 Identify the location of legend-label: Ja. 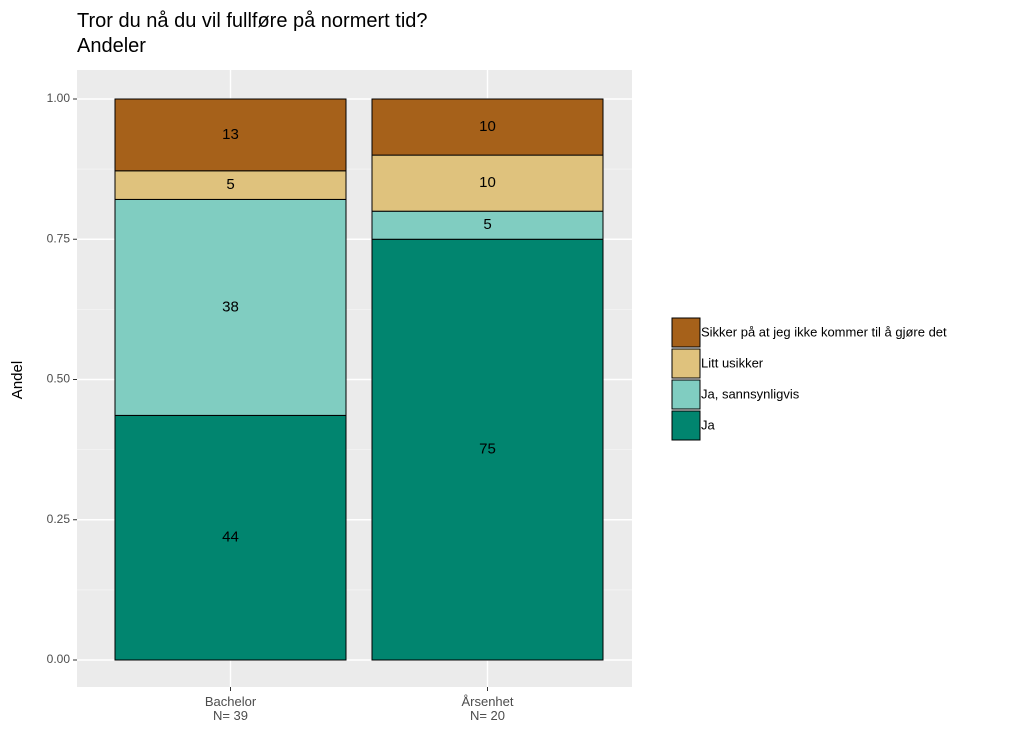
(708, 424).